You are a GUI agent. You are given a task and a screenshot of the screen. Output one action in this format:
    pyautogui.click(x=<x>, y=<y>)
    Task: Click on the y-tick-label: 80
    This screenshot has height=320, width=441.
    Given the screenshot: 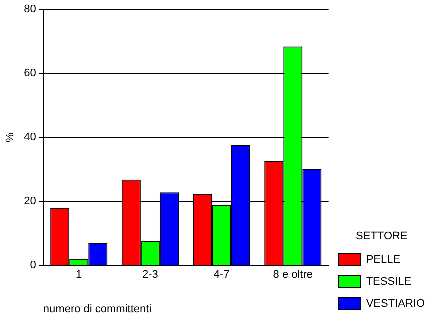 What is the action you would take?
    pyautogui.click(x=30, y=10)
    